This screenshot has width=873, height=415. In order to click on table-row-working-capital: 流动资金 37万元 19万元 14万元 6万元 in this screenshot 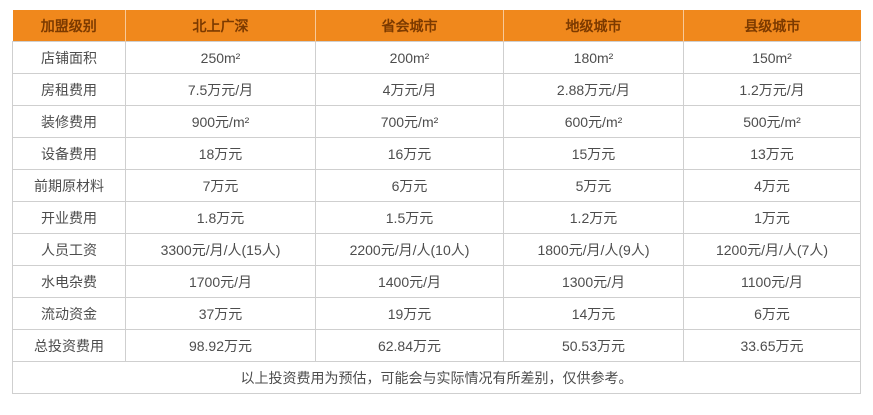, I will do `click(436, 313)`.